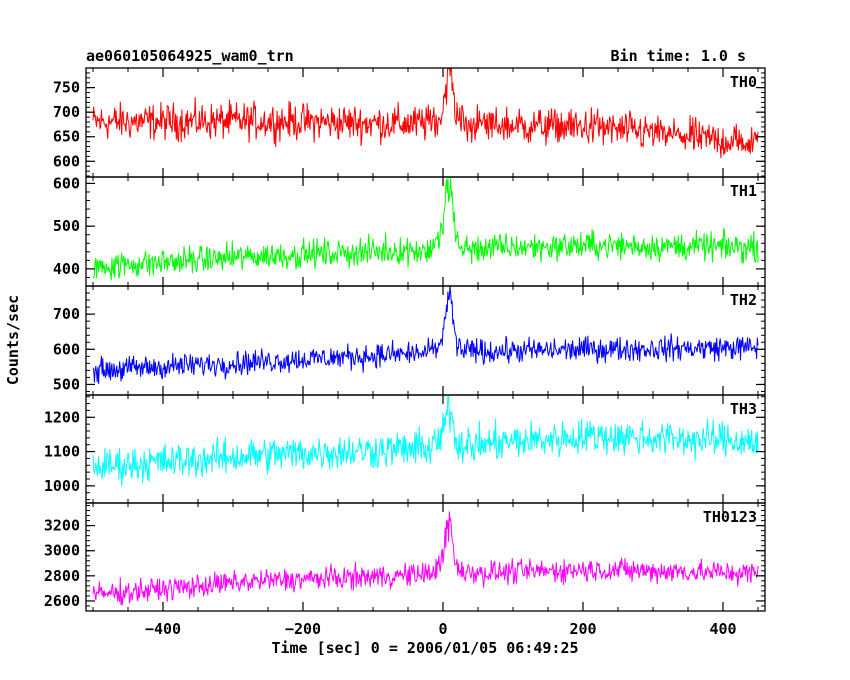 Image resolution: width=850 pixels, height=680 pixels. What do you see at coordinates (62, 526) in the screenshot?
I see `y-tick-label: 3200` at bounding box center [62, 526].